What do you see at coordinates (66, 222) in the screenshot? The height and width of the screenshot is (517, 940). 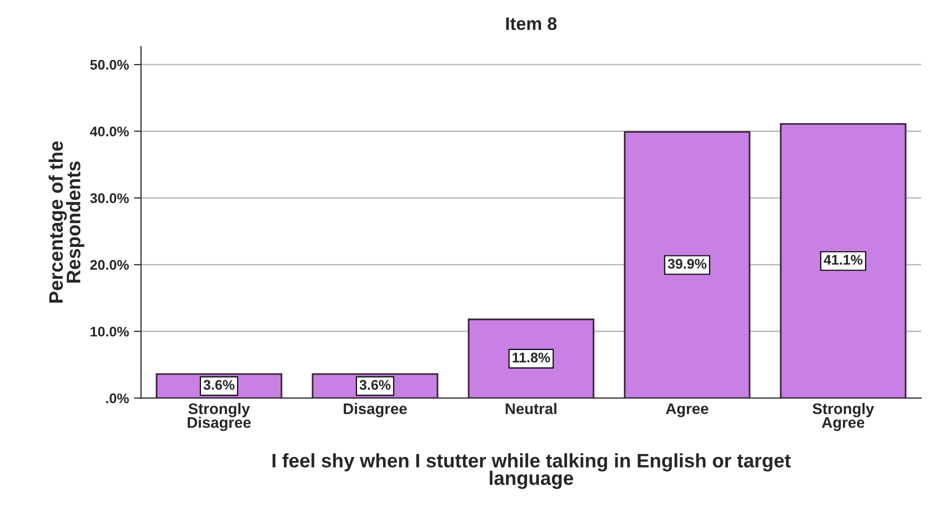 I see `y-axis-title: Percentage of the Respondents` at bounding box center [66, 222].